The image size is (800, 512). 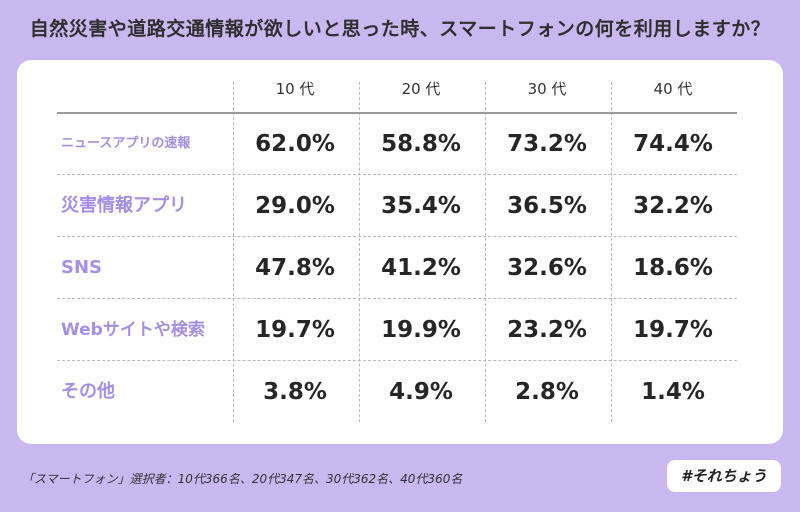 I want to click on chart-title: 自然災害や道路交通情報が欲しいと思った時、スマートフォンの何を利用しますか？, so click(x=400, y=29).